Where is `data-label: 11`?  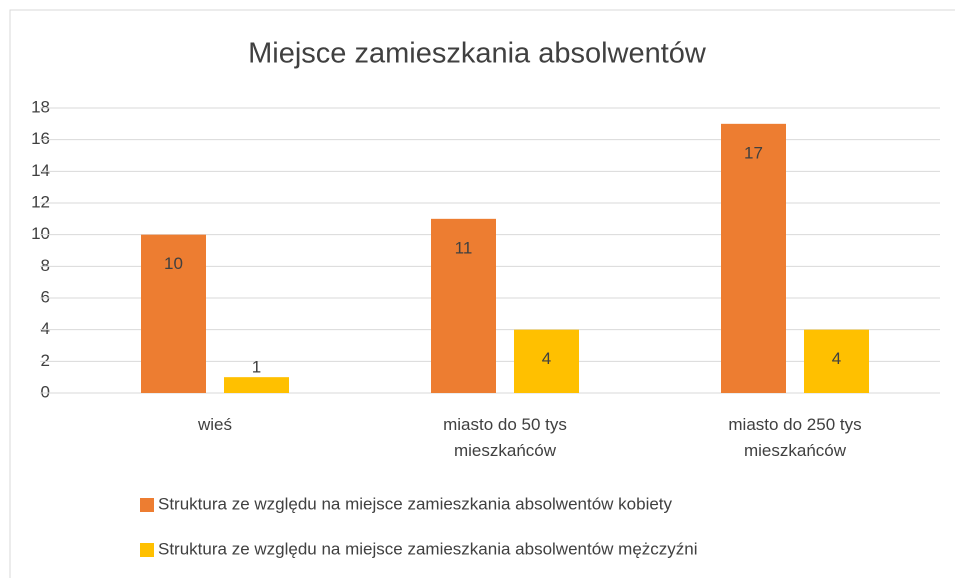 data-label: 11 is located at coordinates (464, 247).